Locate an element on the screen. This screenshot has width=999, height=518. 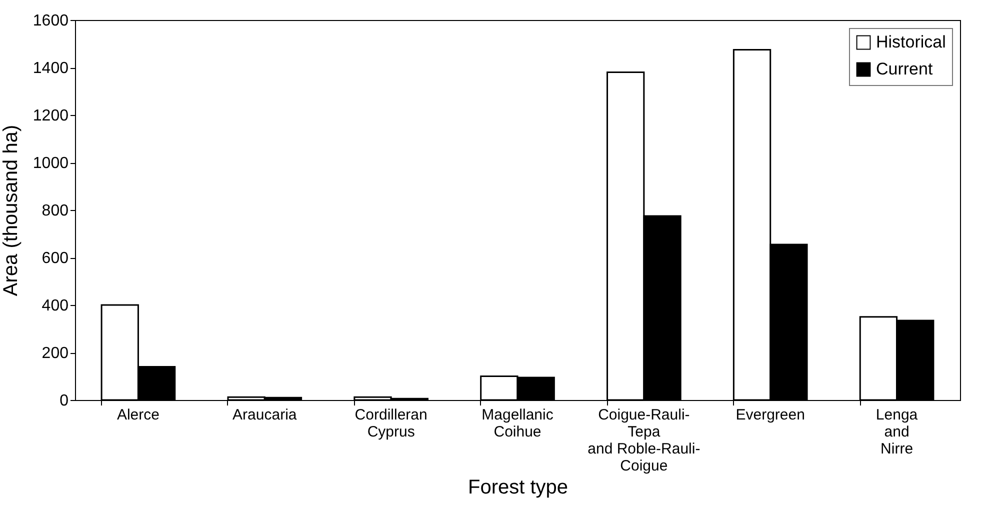
x-tick-label: Coigue-Rauli- Tepa and Roble-Rauli- Coigue is located at coordinates (644, 440).